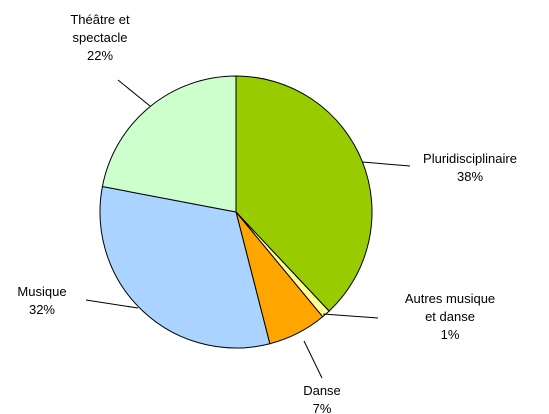 This screenshot has height=414, width=549. I want to click on value-label: 1%, so click(450, 334).